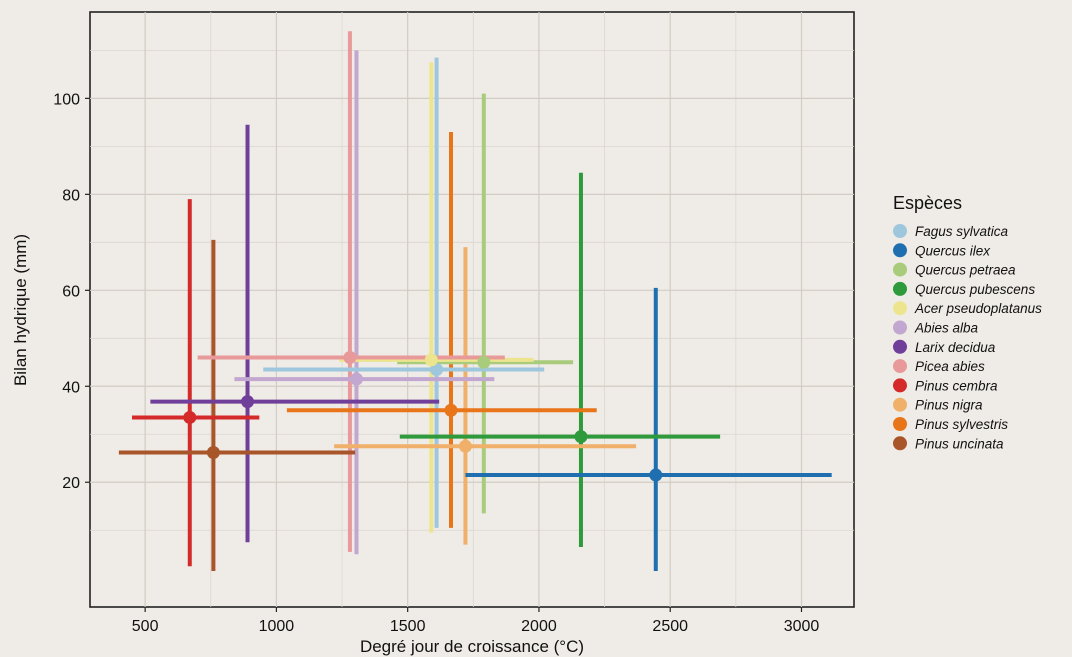 This screenshot has height=657, width=1072. What do you see at coordinates (955, 347) in the screenshot?
I see `legend-label: Larix decidua` at bounding box center [955, 347].